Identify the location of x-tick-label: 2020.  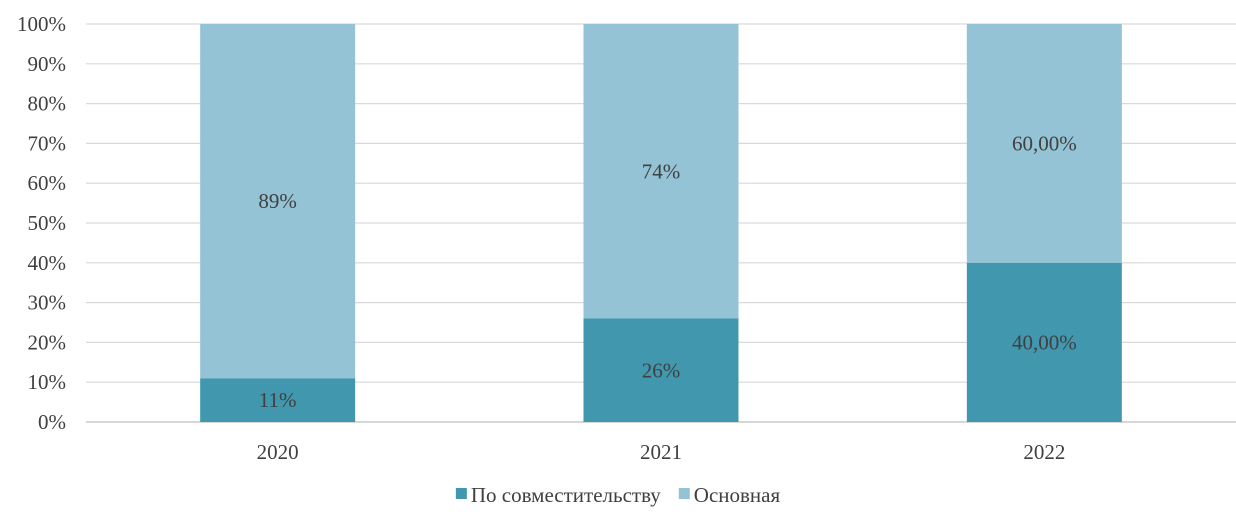
(278, 452).